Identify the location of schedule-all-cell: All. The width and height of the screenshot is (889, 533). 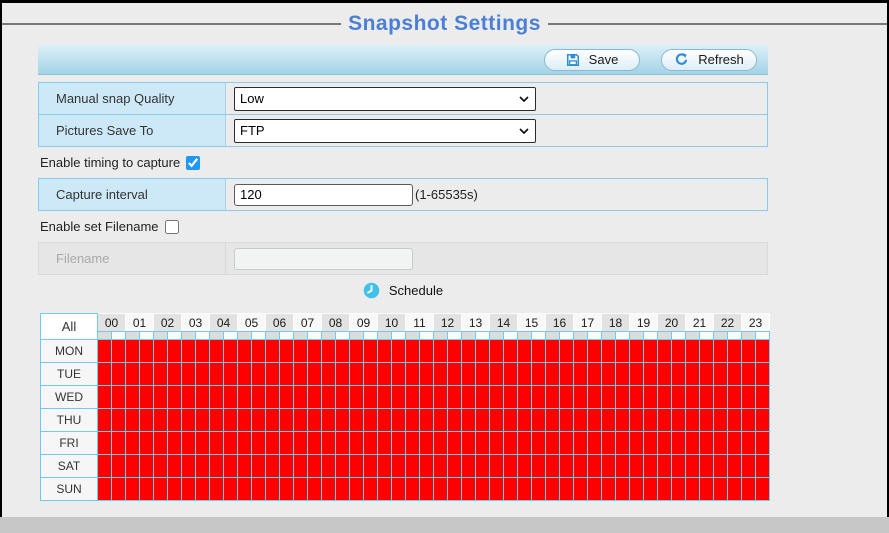
(69, 326).